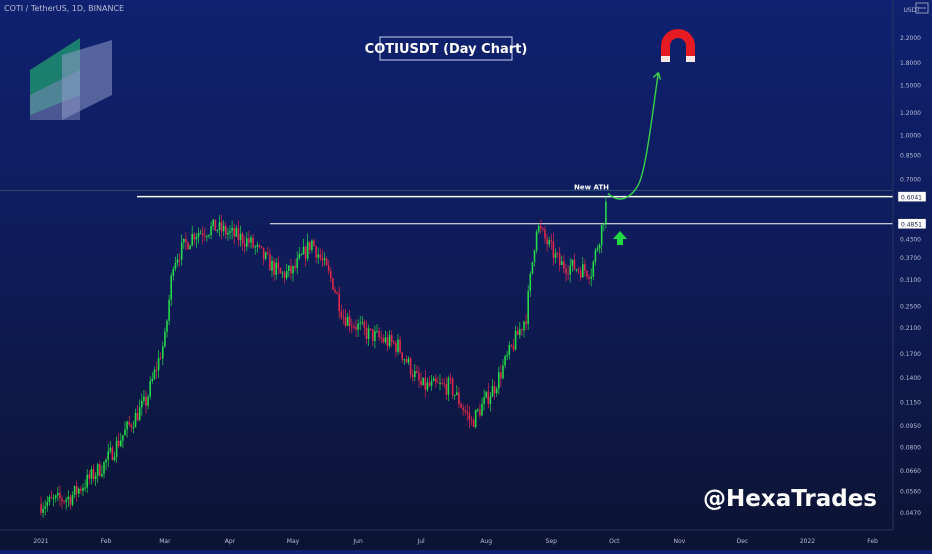 The height and width of the screenshot is (554, 932). What do you see at coordinates (910, 471) in the screenshot?
I see `y-tick-label: 0.0660` at bounding box center [910, 471].